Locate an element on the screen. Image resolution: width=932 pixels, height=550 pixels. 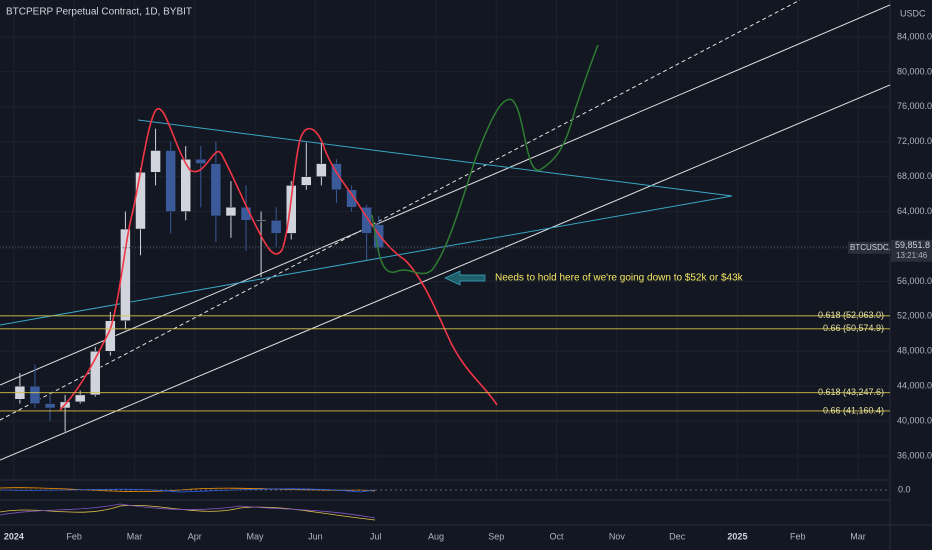
price-box is located at coordinates (911, 250).